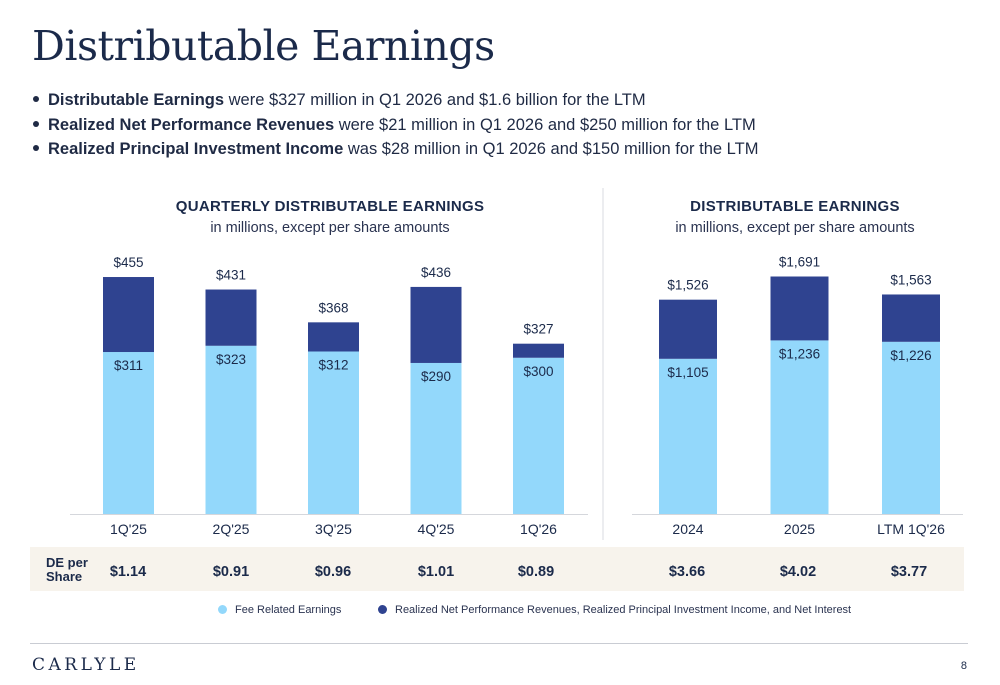 The image size is (1000, 685). I want to click on de-value: $4.02, so click(798, 572).